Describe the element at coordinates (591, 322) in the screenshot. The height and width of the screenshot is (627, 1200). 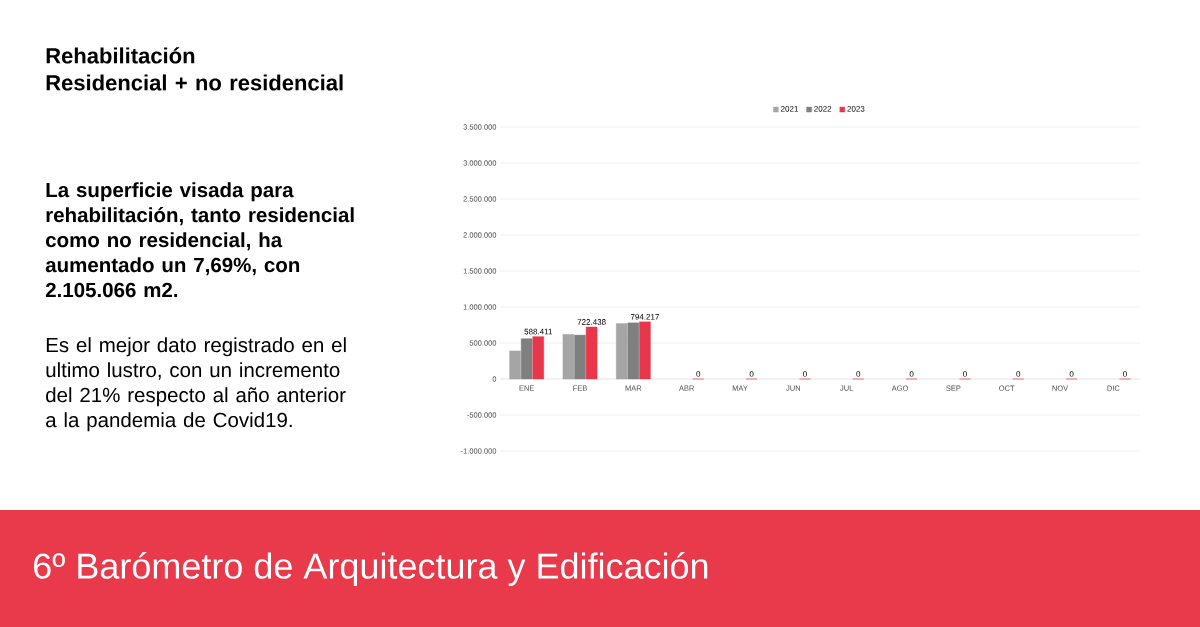
I see `data-label: 722.438` at that location.